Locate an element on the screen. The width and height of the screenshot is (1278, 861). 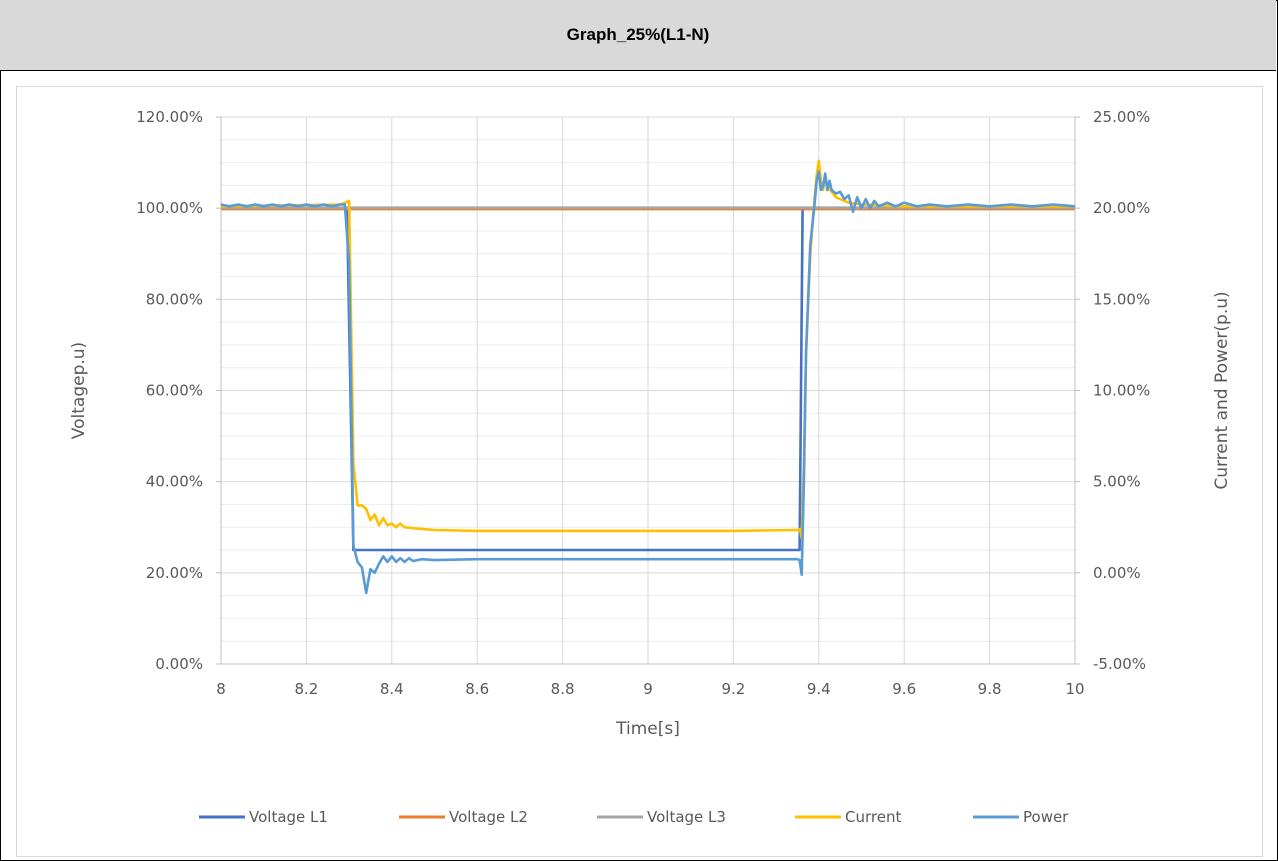
x-tick-label: 8 is located at coordinates (221, 689).